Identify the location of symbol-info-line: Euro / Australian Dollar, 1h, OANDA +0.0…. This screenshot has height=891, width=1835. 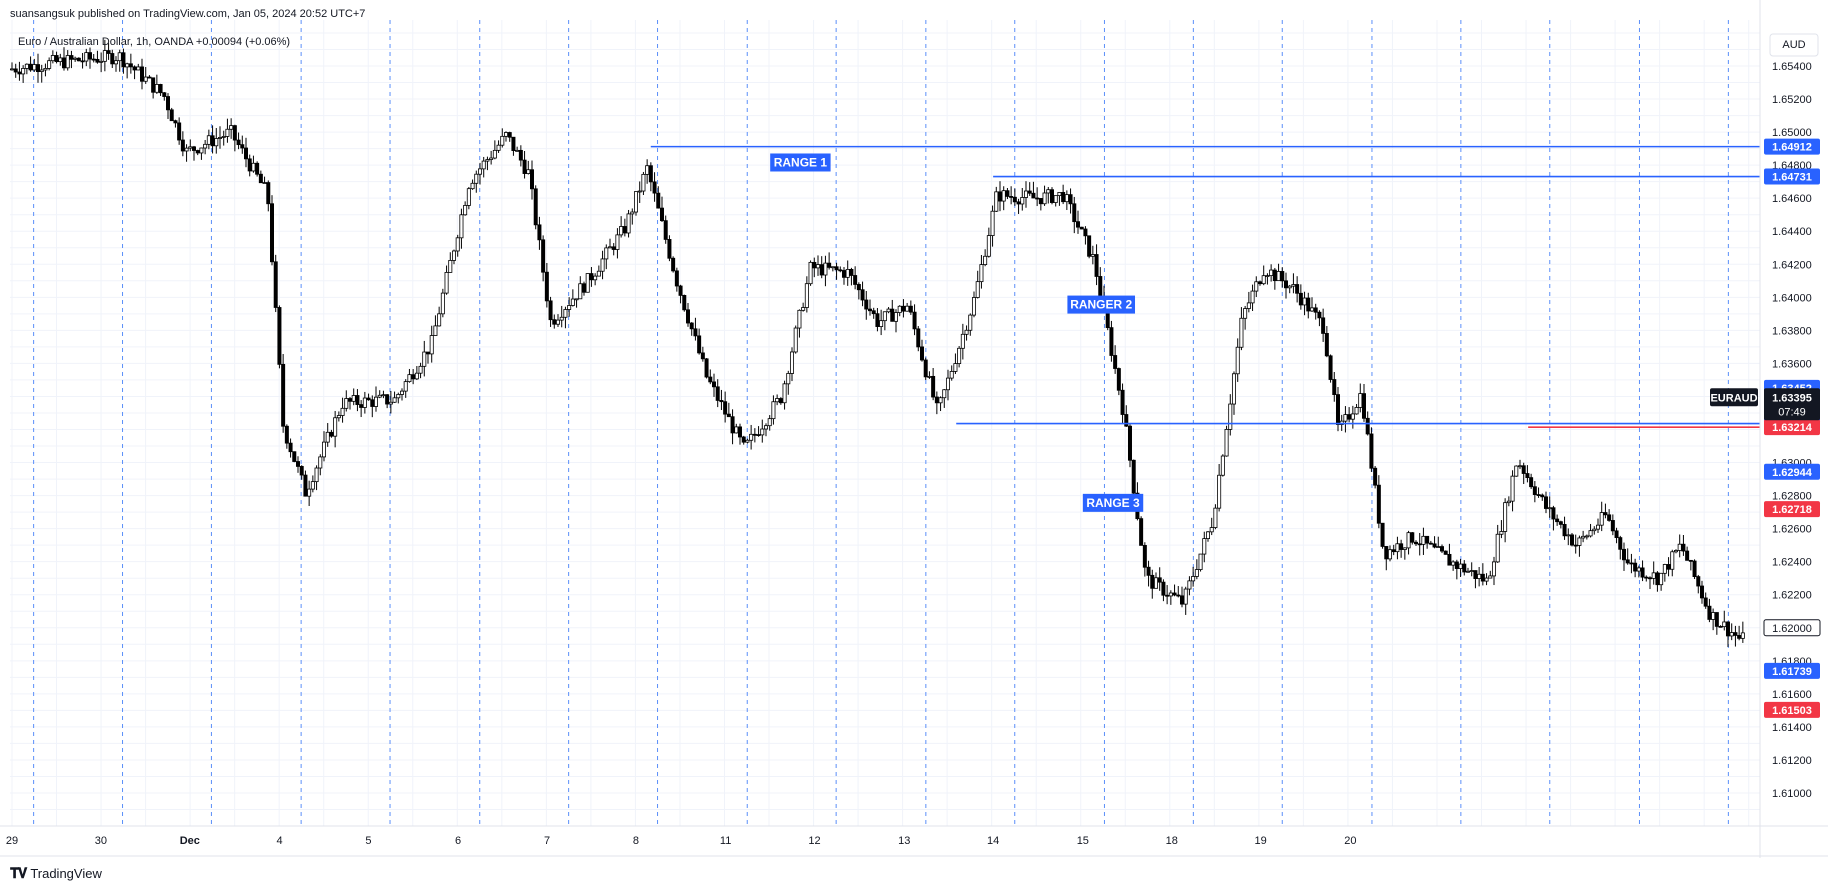
(154, 42).